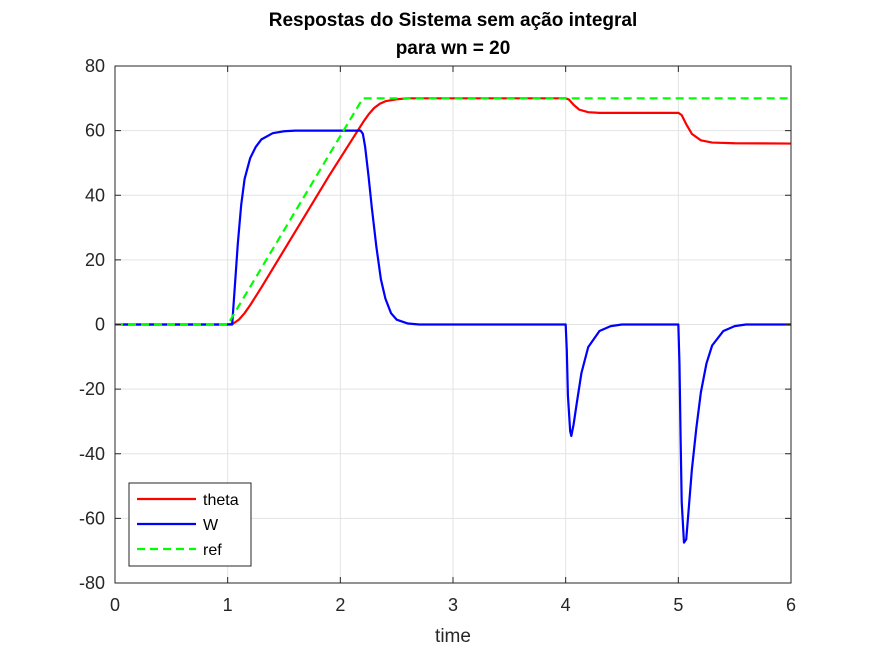 Image resolution: width=875 pixels, height=656 pixels. I want to click on y-tick-label: 40, so click(95, 195).